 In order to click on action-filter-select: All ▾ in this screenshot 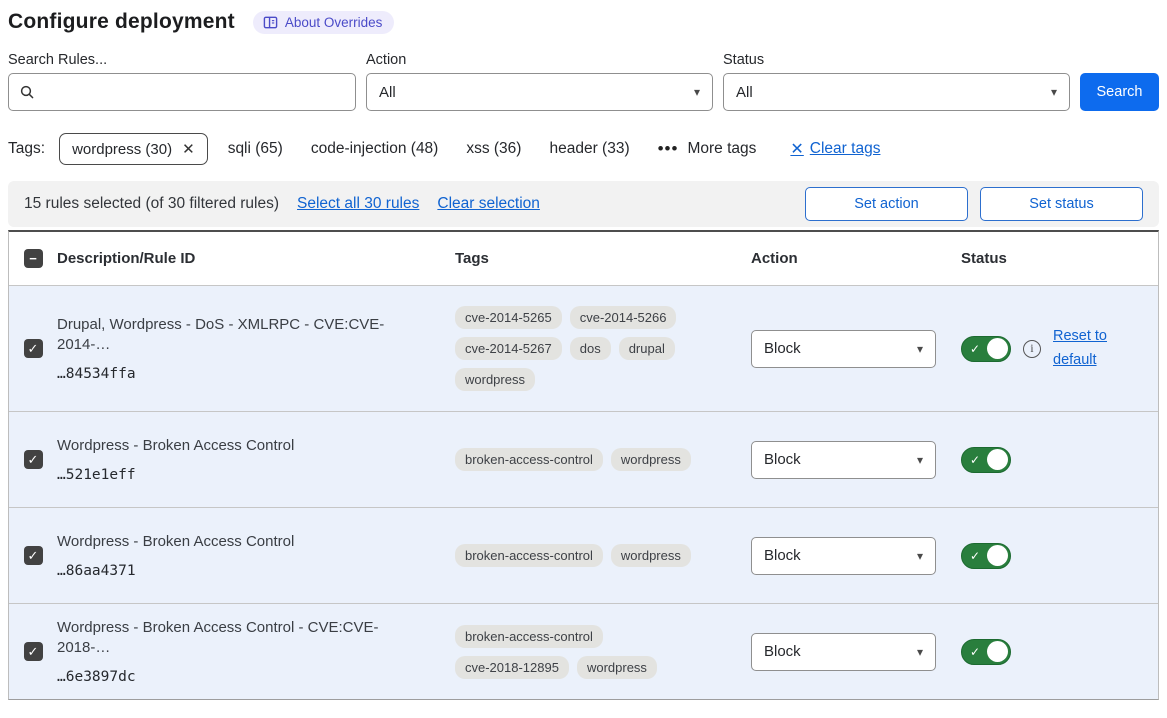, I will do `click(539, 92)`.